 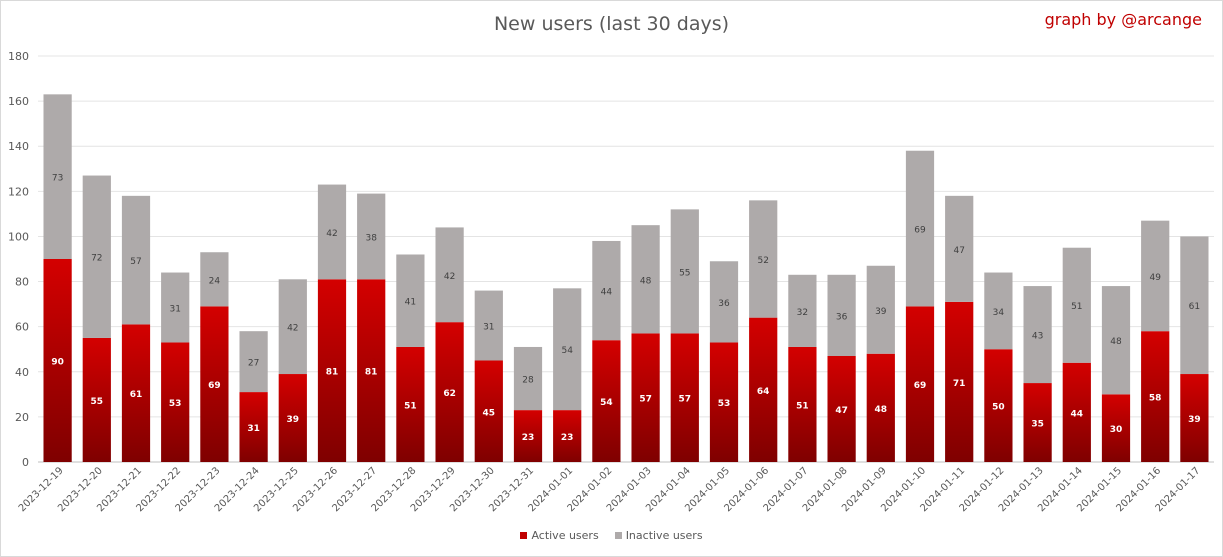 What do you see at coordinates (645, 400) in the screenshot?
I see `data-label-active: 57` at bounding box center [645, 400].